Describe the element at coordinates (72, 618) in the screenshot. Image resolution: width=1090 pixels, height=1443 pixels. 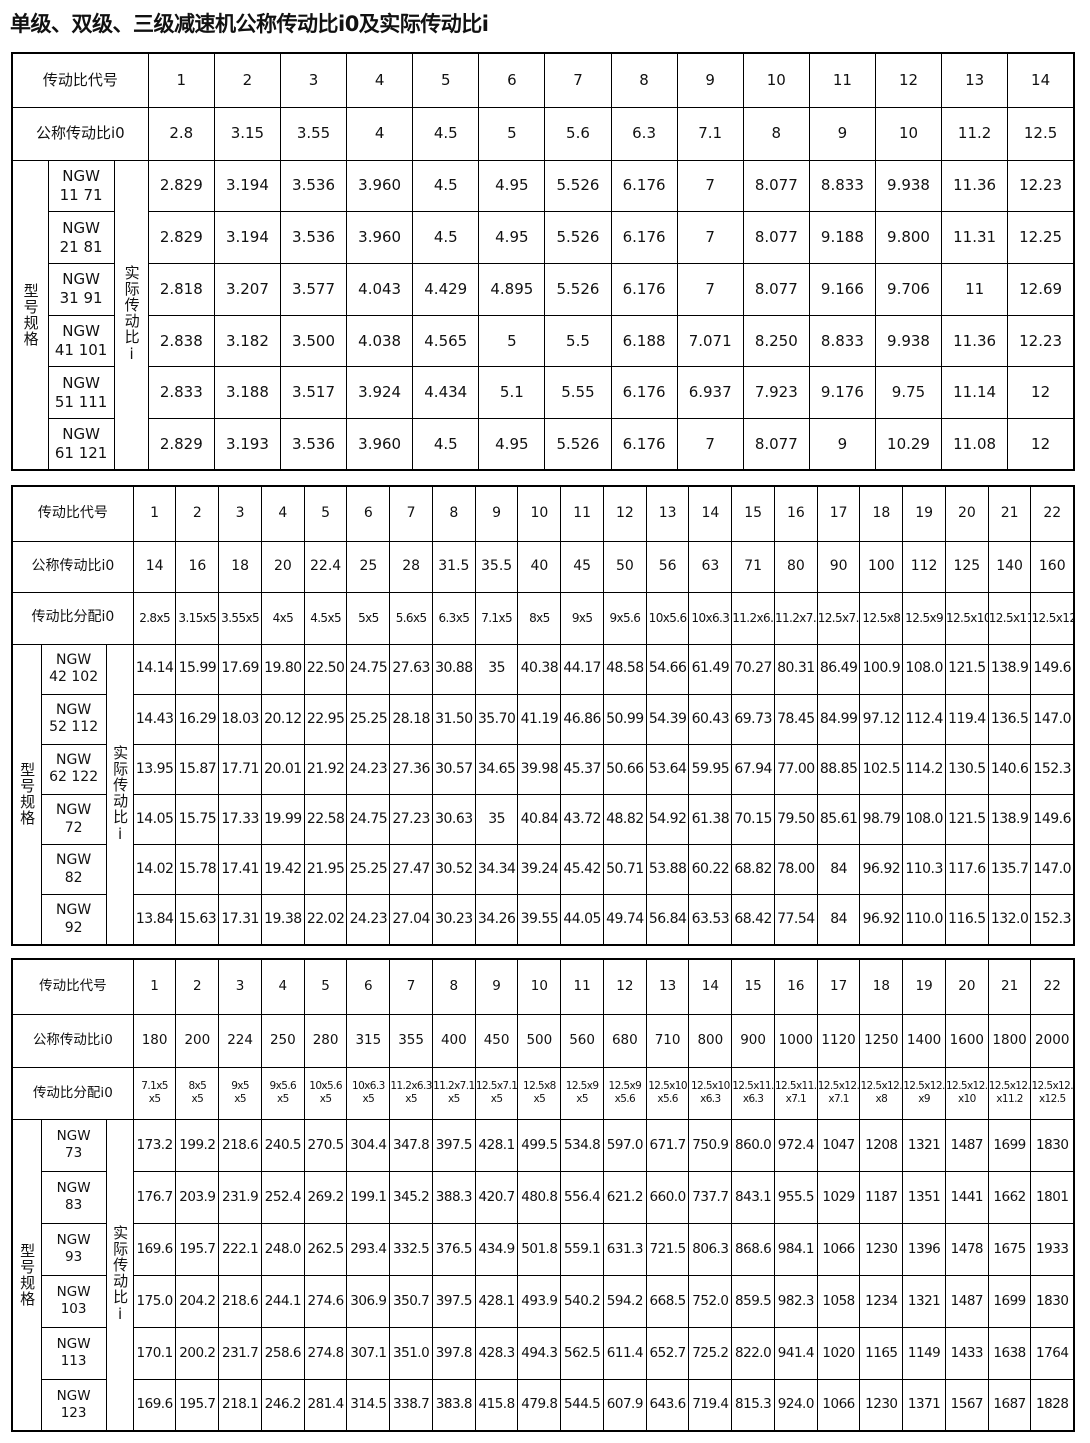
I see `row-label: 传动比分配i0` at that location.